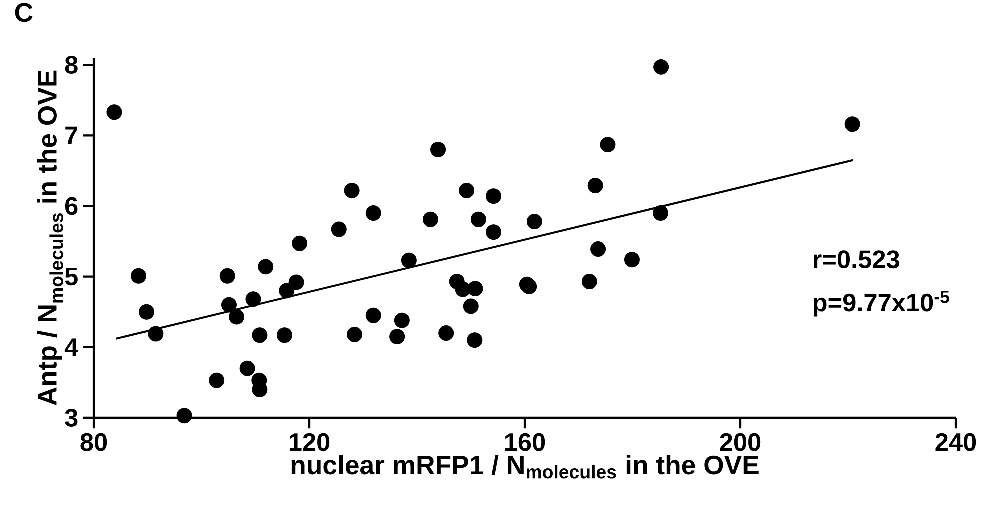 The image size is (988, 509). Describe the element at coordinates (71, 347) in the screenshot. I see `y-tick-label: 4` at that location.